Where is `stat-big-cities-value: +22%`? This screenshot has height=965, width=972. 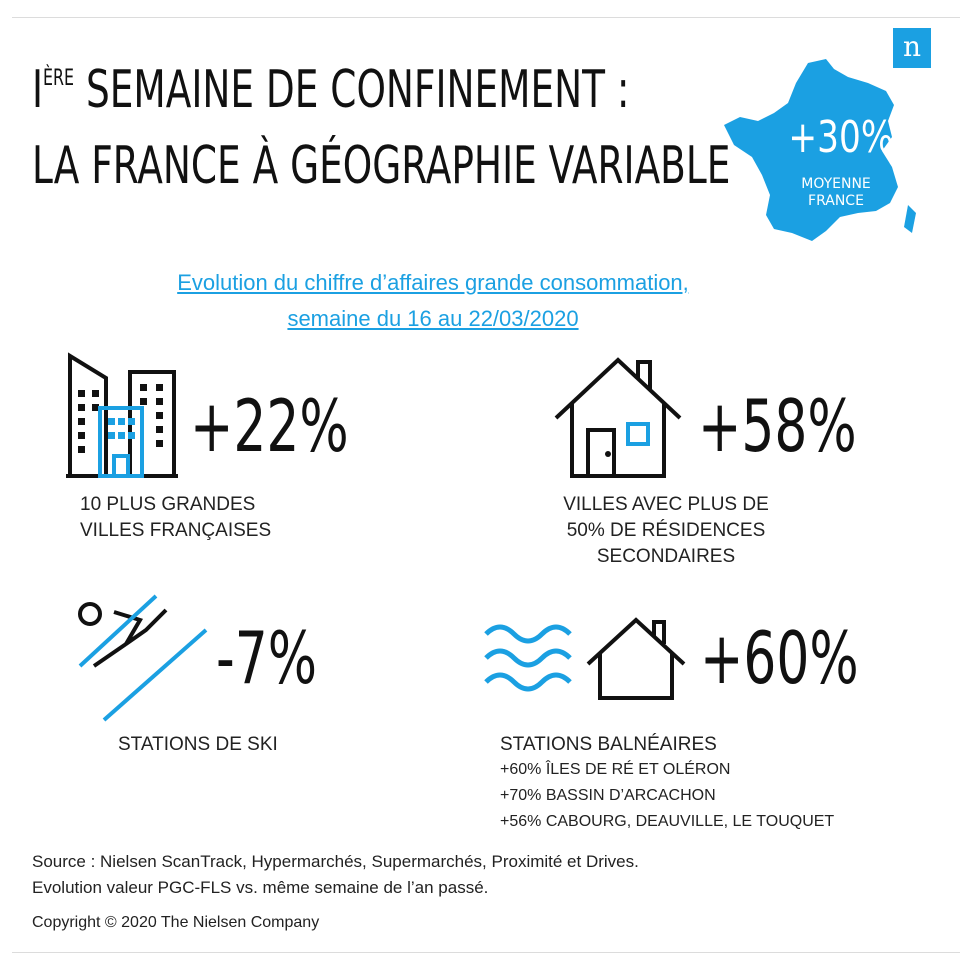 stat-big-cities-value: +22% is located at coordinates (269, 426).